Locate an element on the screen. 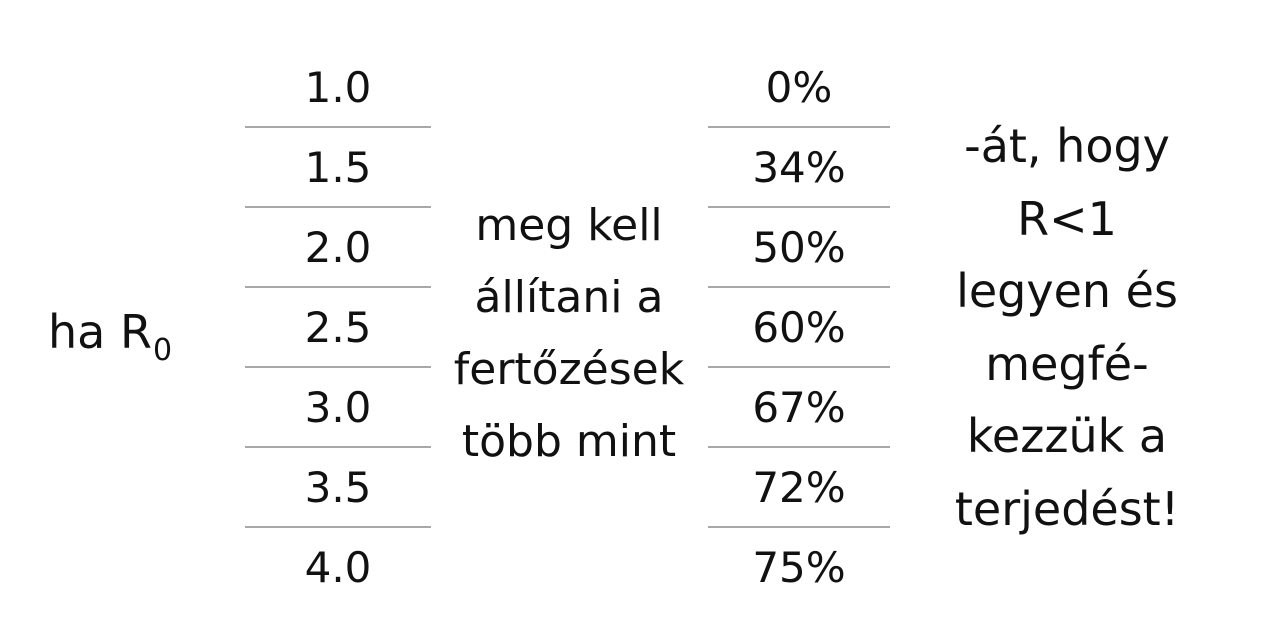 This screenshot has height=640, width=1280. closing-phrase-line: megfé- is located at coordinates (1067, 363).